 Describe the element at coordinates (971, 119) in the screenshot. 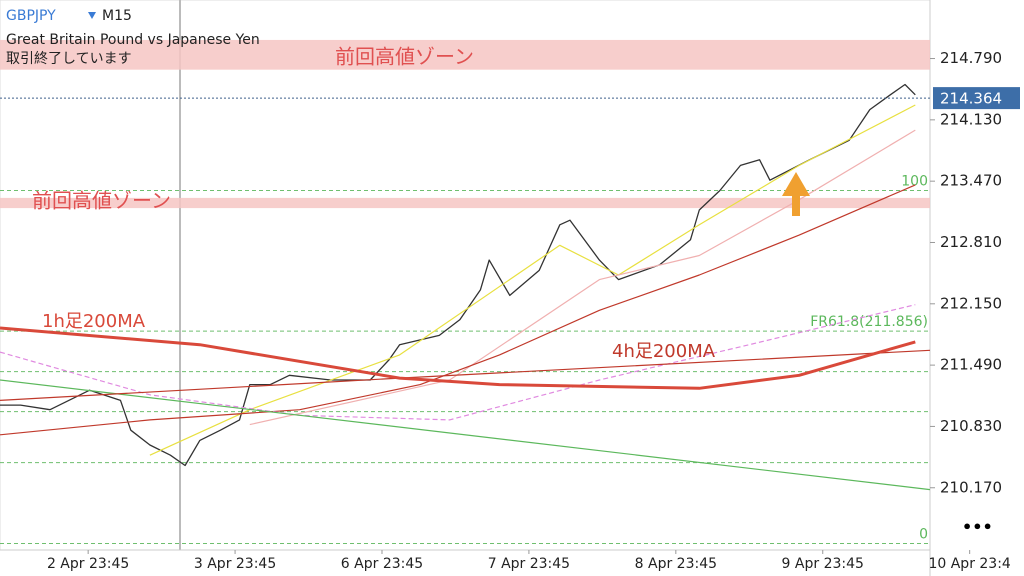

I see `y-tick-label: 214.130` at that location.